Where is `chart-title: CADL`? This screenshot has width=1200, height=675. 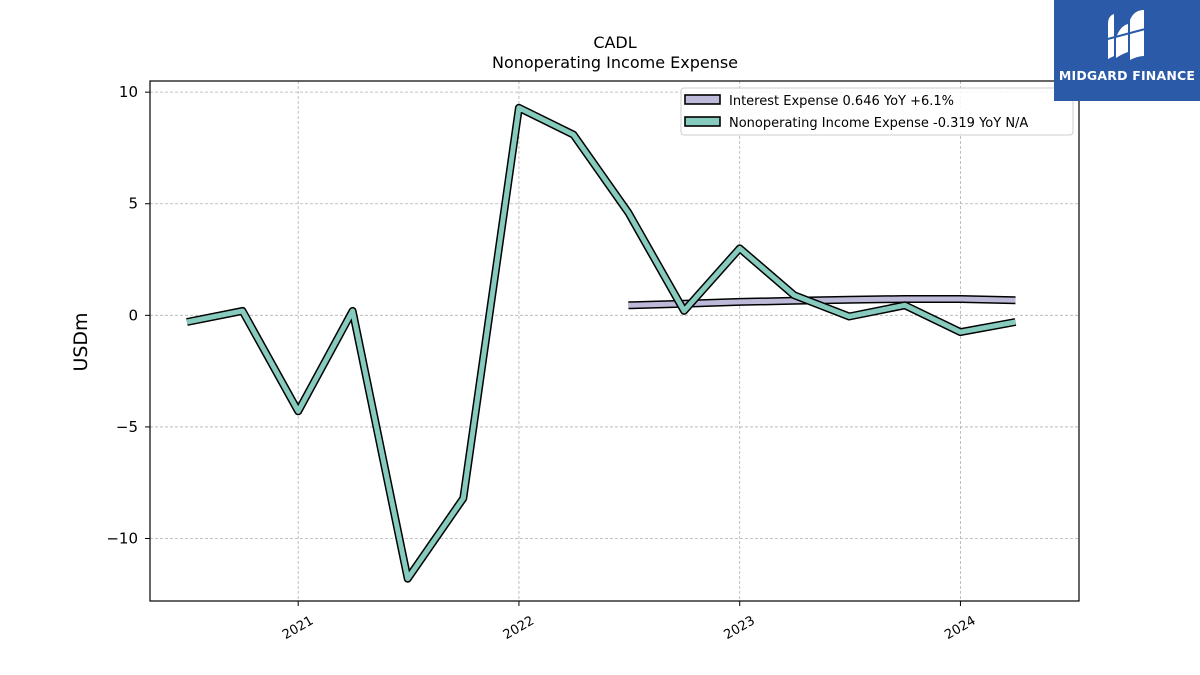
chart-title: CADL is located at coordinates (614, 42).